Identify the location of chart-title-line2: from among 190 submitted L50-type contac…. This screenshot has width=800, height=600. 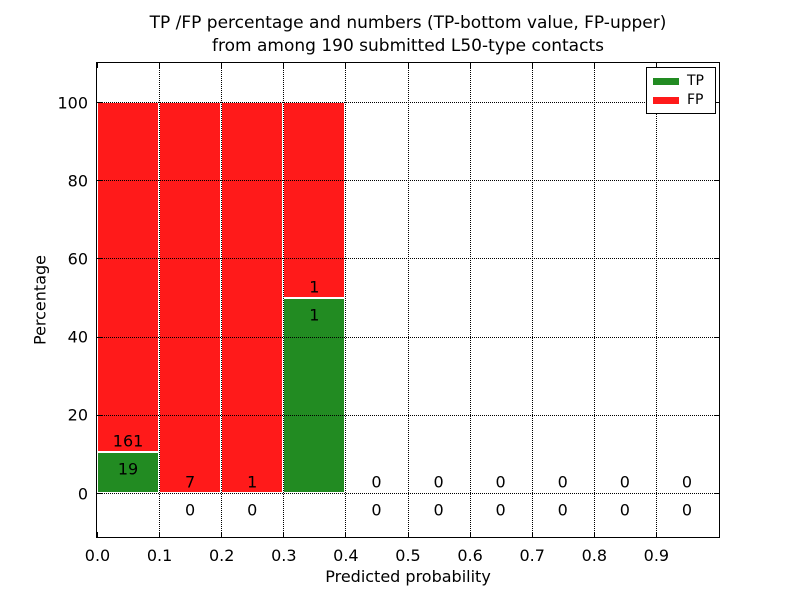
(408, 46).